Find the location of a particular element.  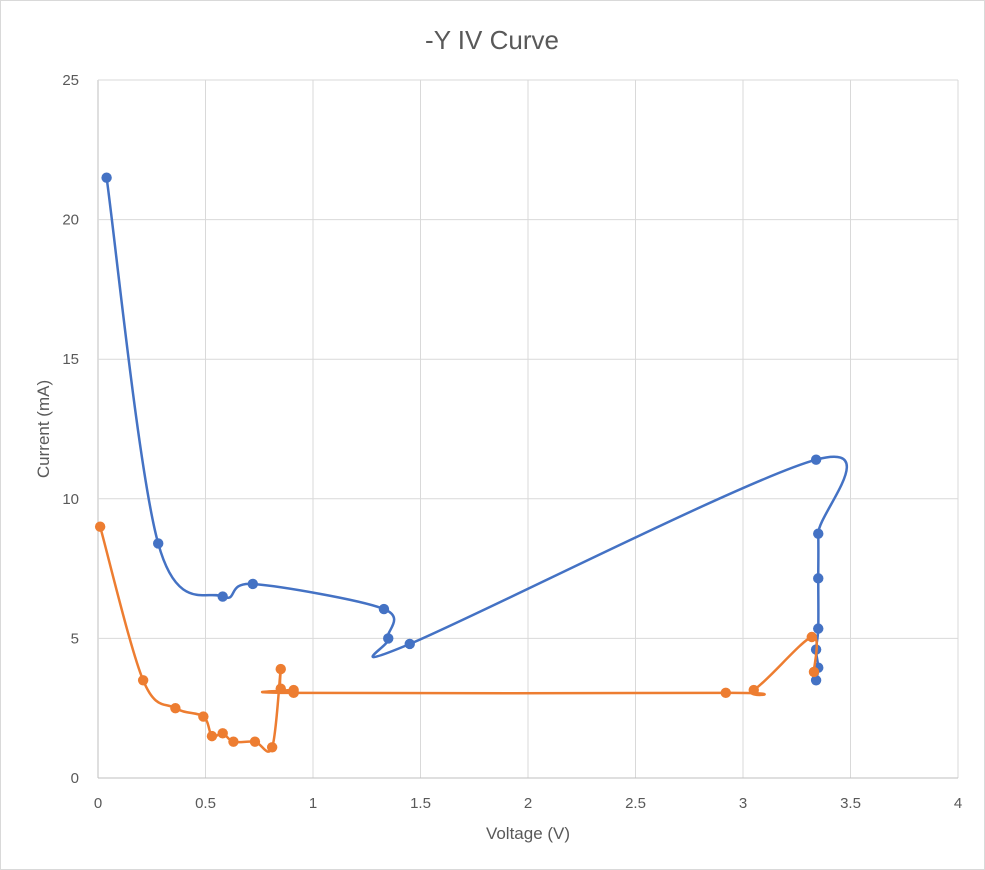

x-tick-label: 3 is located at coordinates (743, 803).